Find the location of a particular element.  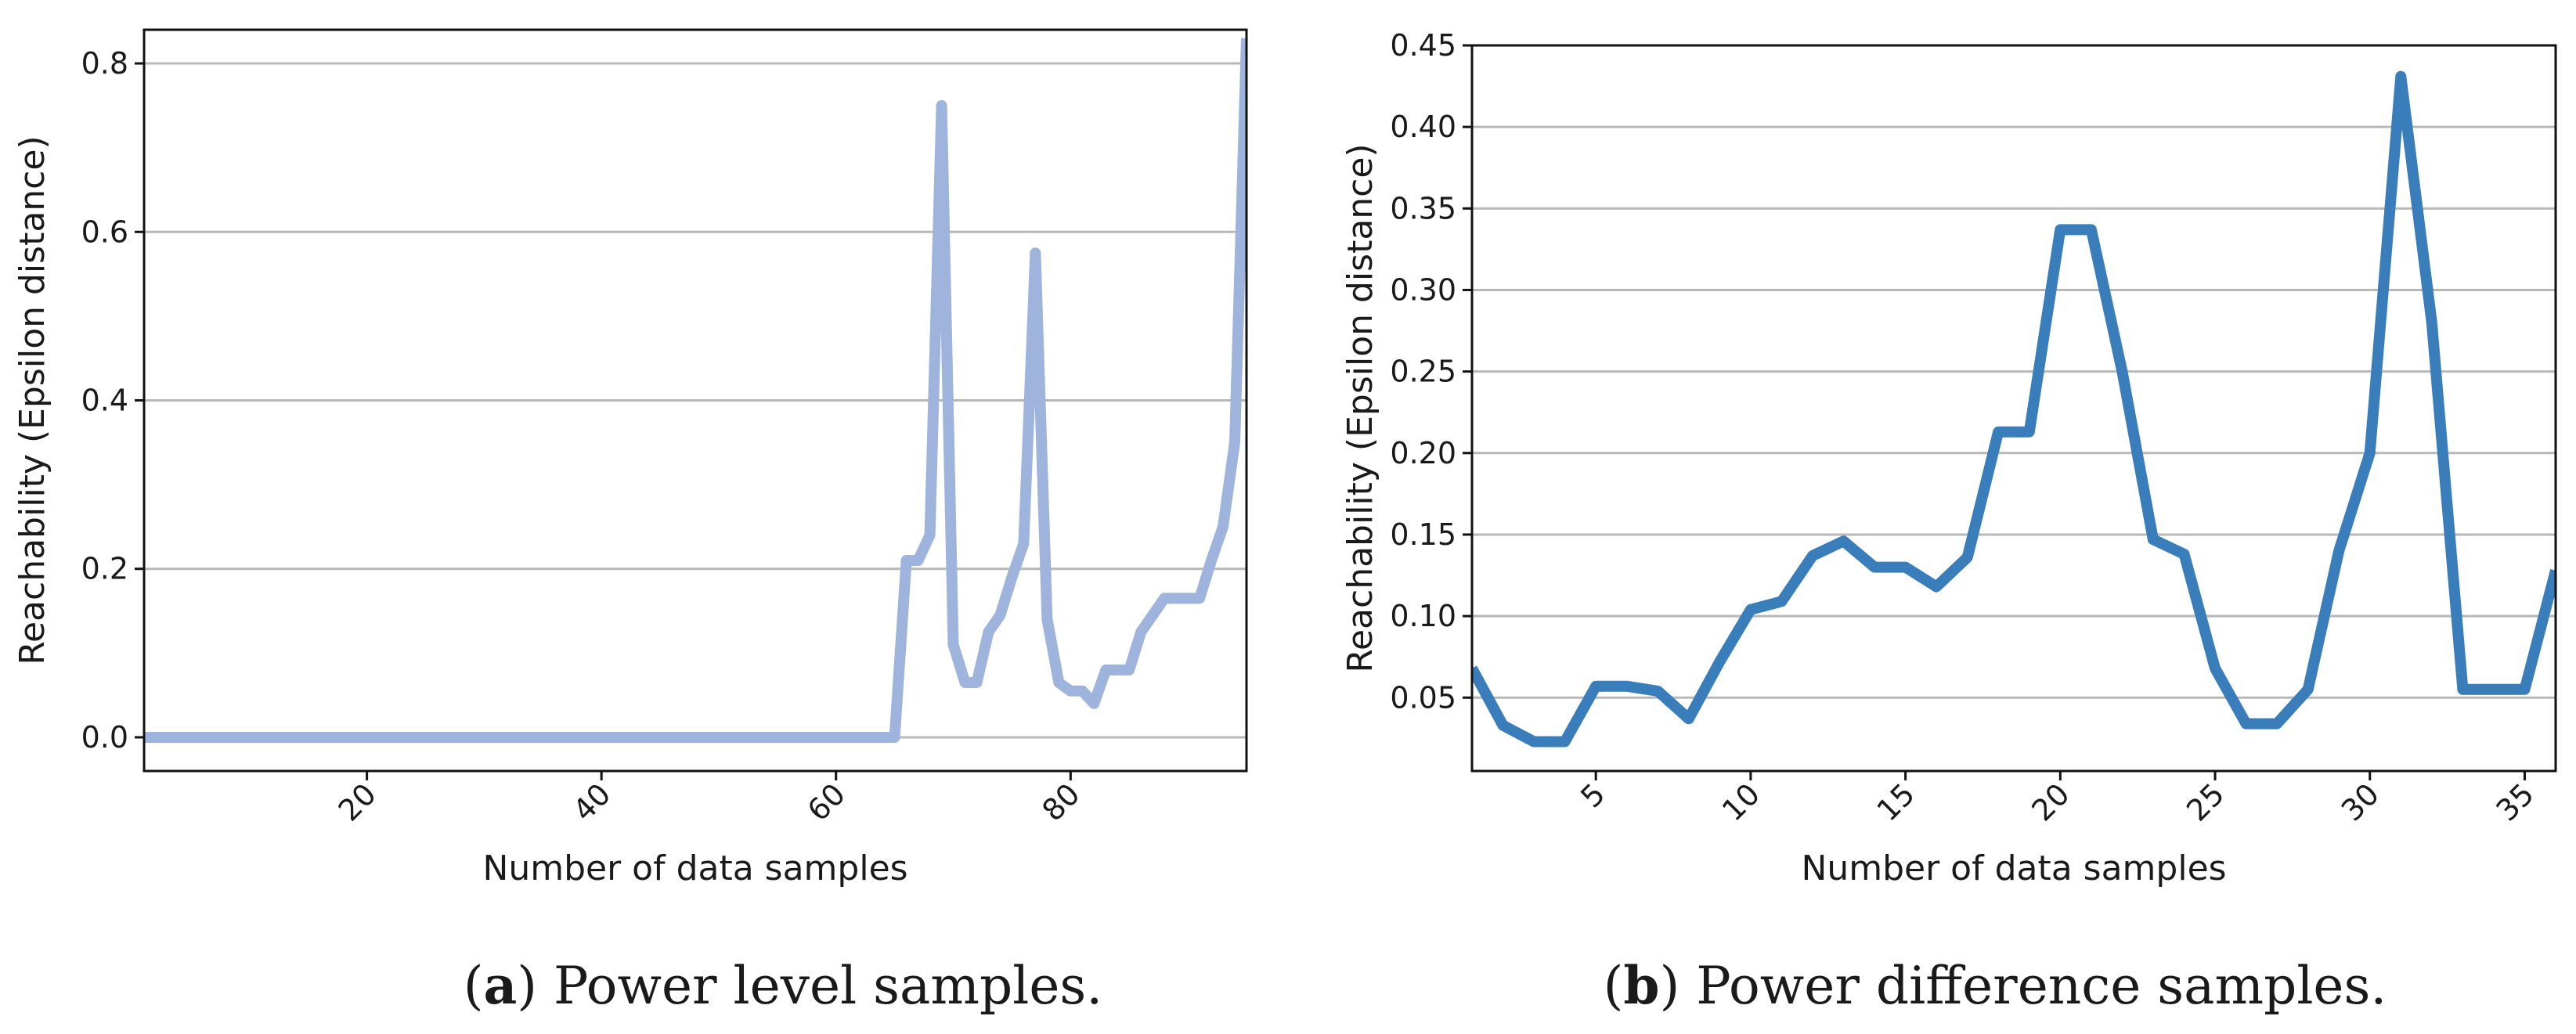

panel-a-x-tick-label: 20 is located at coordinates (357, 801).